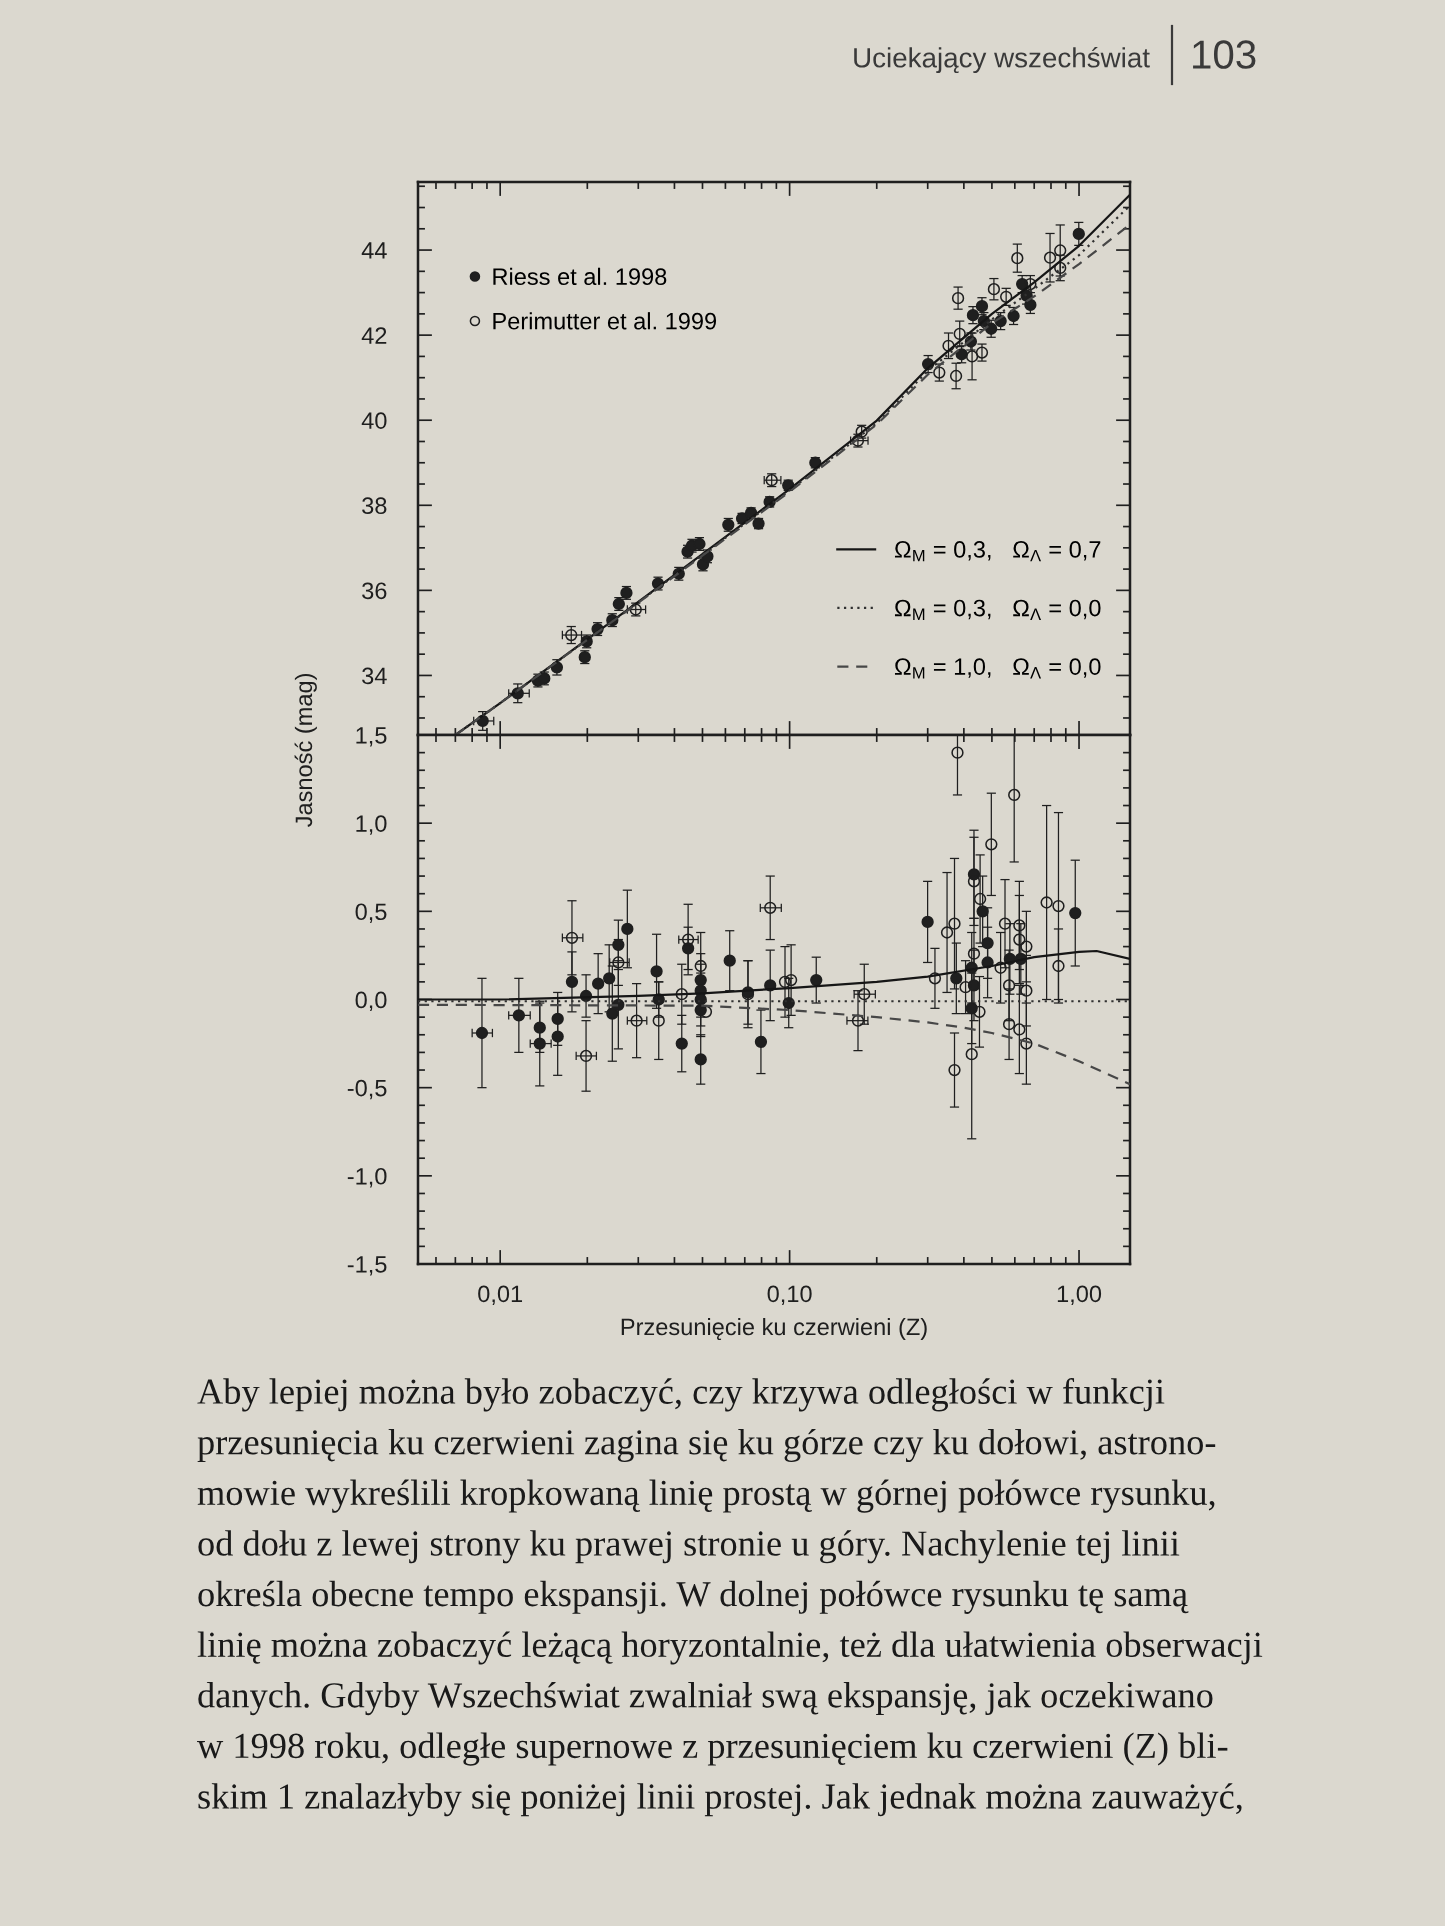  What do you see at coordinates (774, 1328) in the screenshot?
I see `x-axis-title: Przesunięcie ku czerwieni (Z)` at bounding box center [774, 1328].